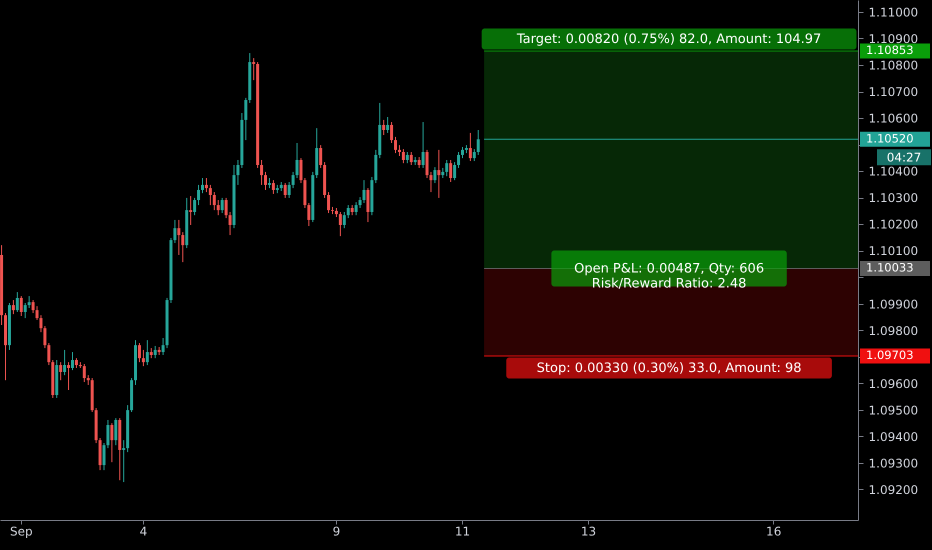 This screenshot has height=550, width=932. I want to click on y-tick-label: 1.11000, so click(893, 12).